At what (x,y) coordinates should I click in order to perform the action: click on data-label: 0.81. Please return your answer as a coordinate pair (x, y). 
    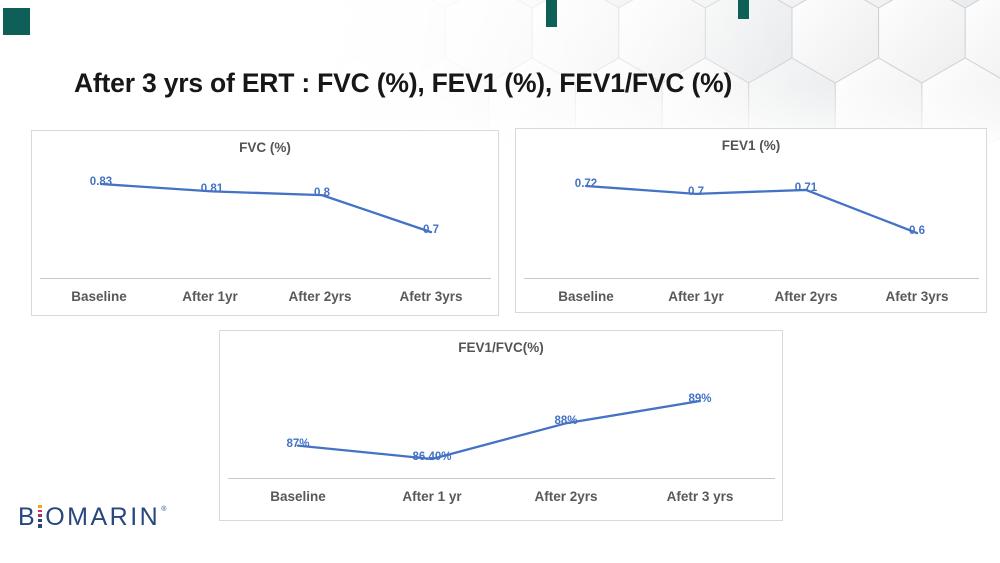
    Looking at the image, I should click on (212, 189).